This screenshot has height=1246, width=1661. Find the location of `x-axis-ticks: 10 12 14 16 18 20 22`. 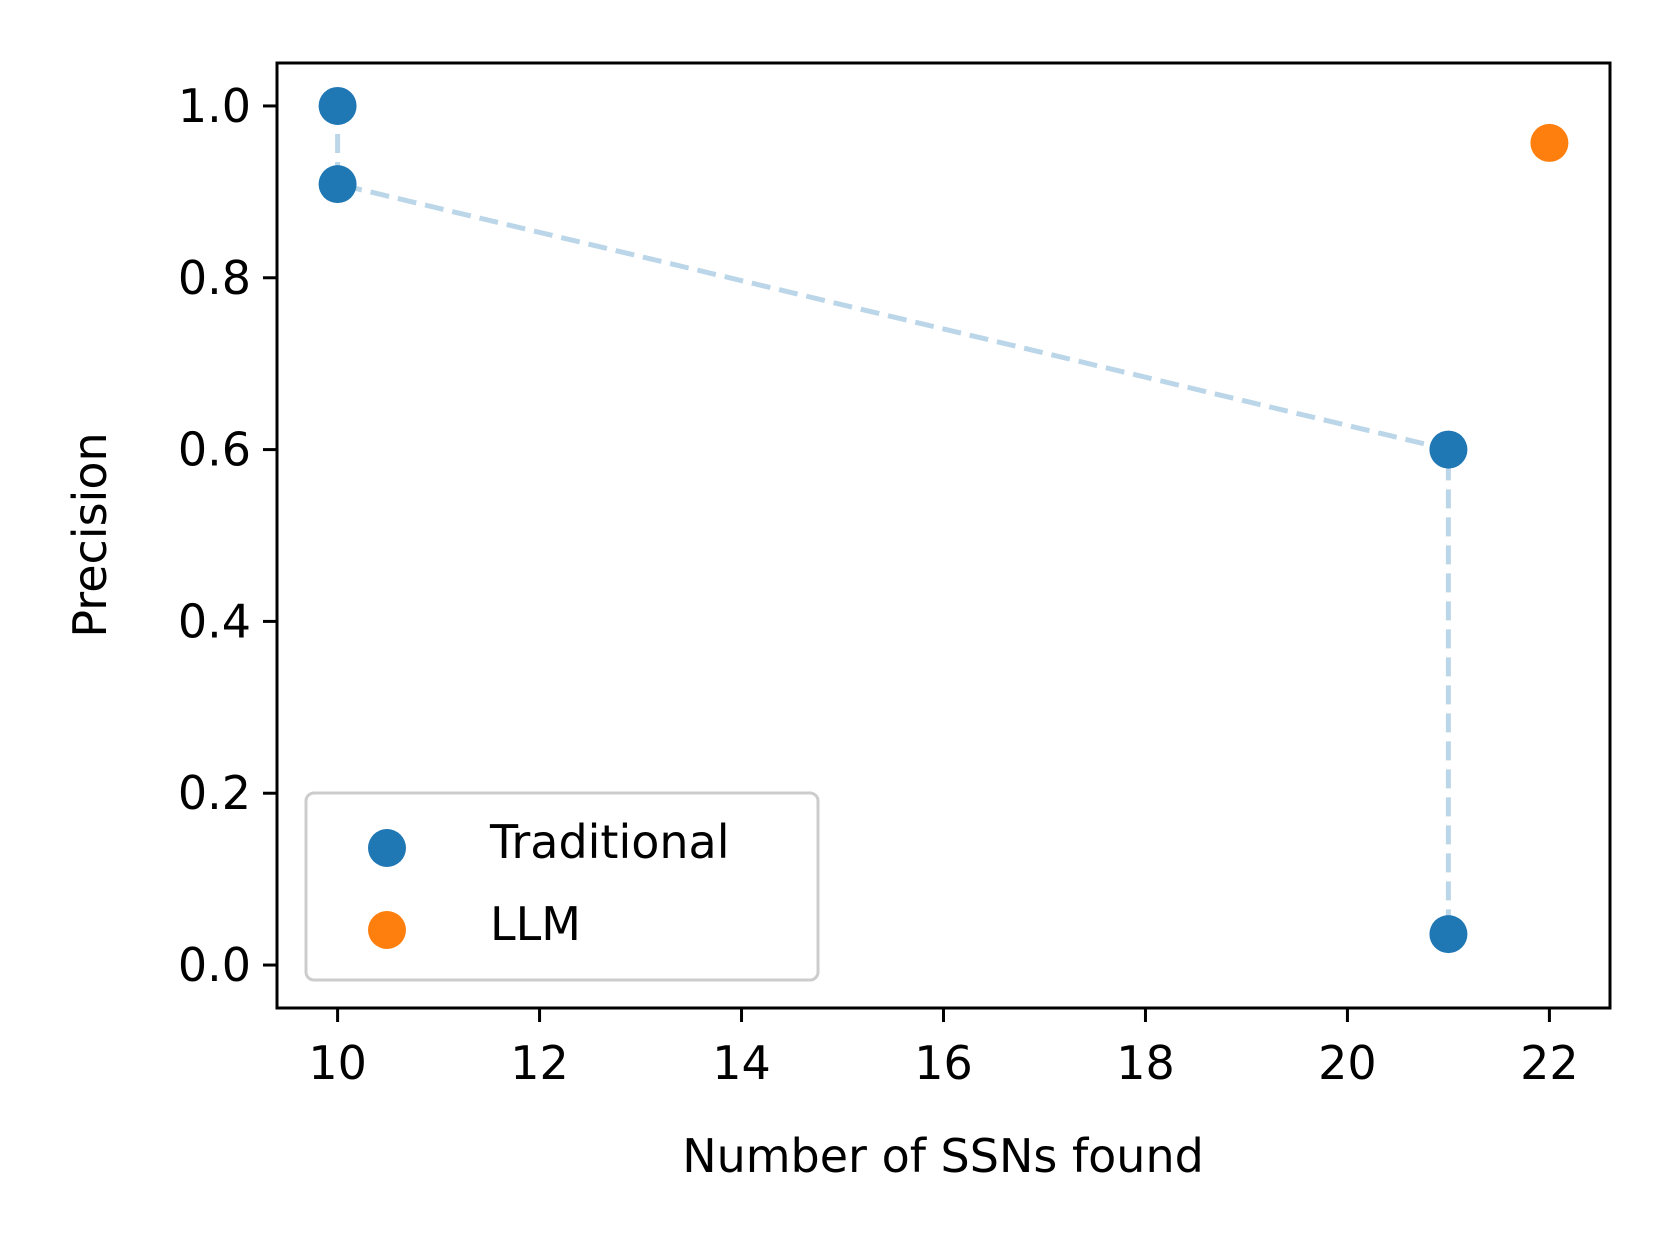

x-axis-ticks: 10 12 14 16 18 20 22 is located at coordinates (943, 1049).